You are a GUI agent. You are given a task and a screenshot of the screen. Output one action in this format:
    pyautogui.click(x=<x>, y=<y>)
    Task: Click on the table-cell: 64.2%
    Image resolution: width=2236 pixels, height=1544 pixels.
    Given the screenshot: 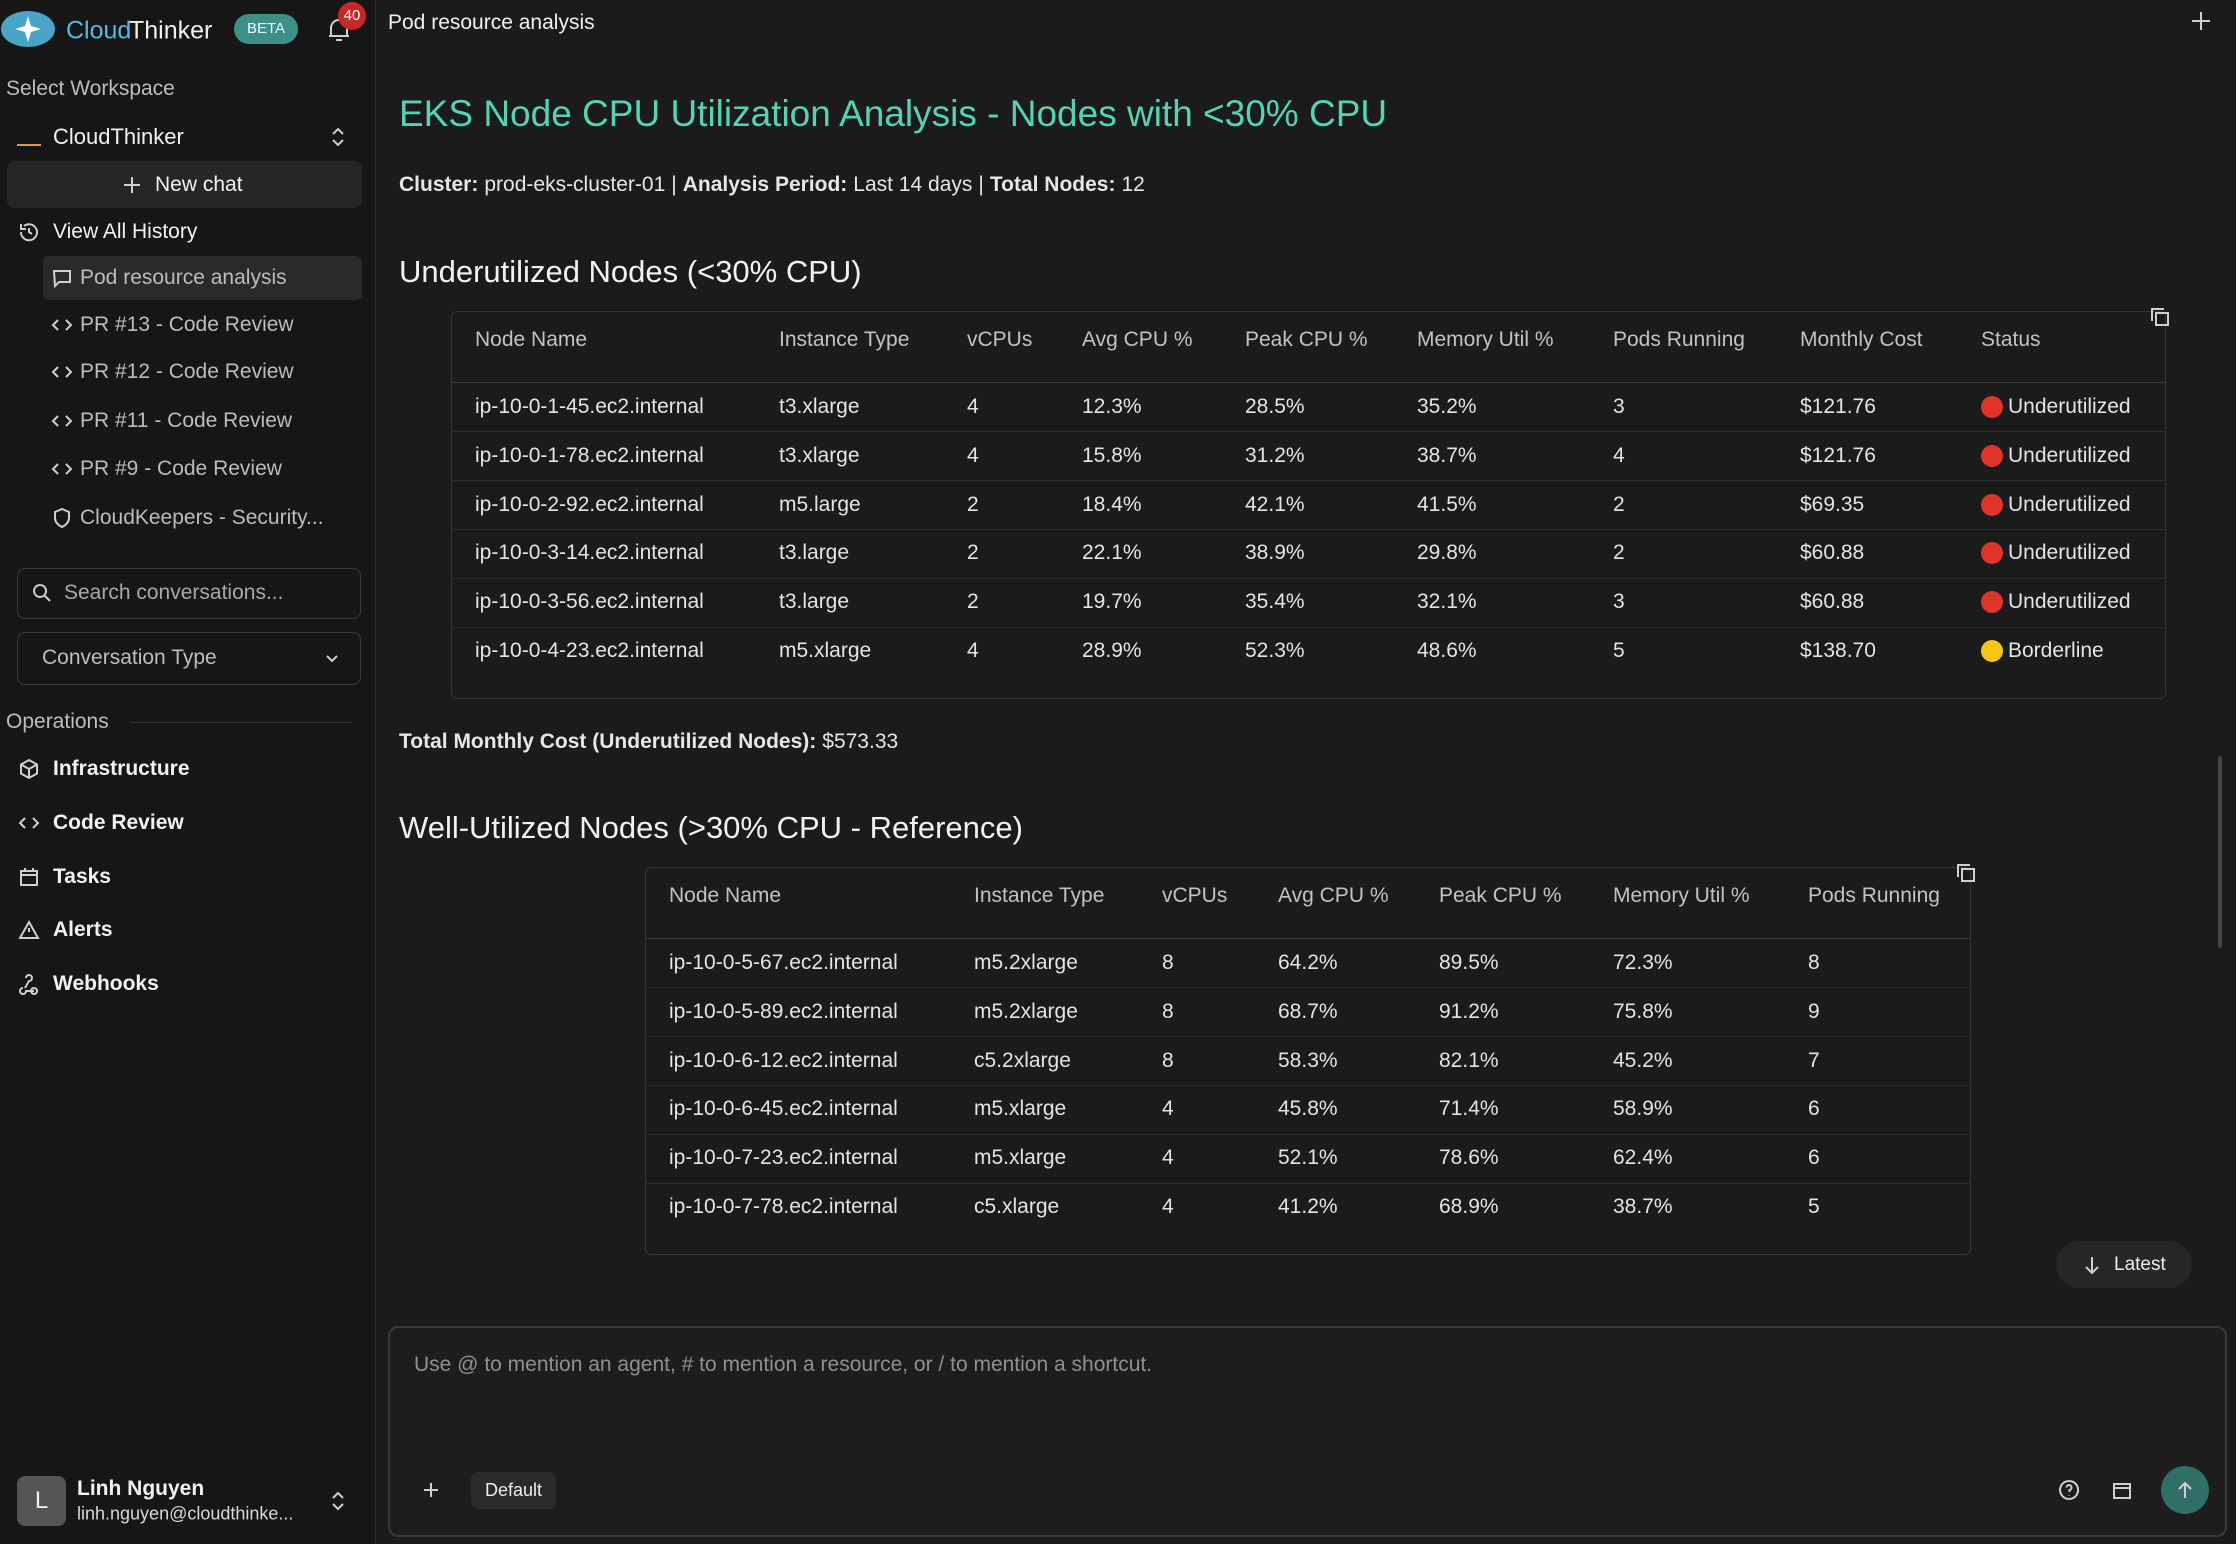 What is the action you would take?
    pyautogui.click(x=1308, y=962)
    